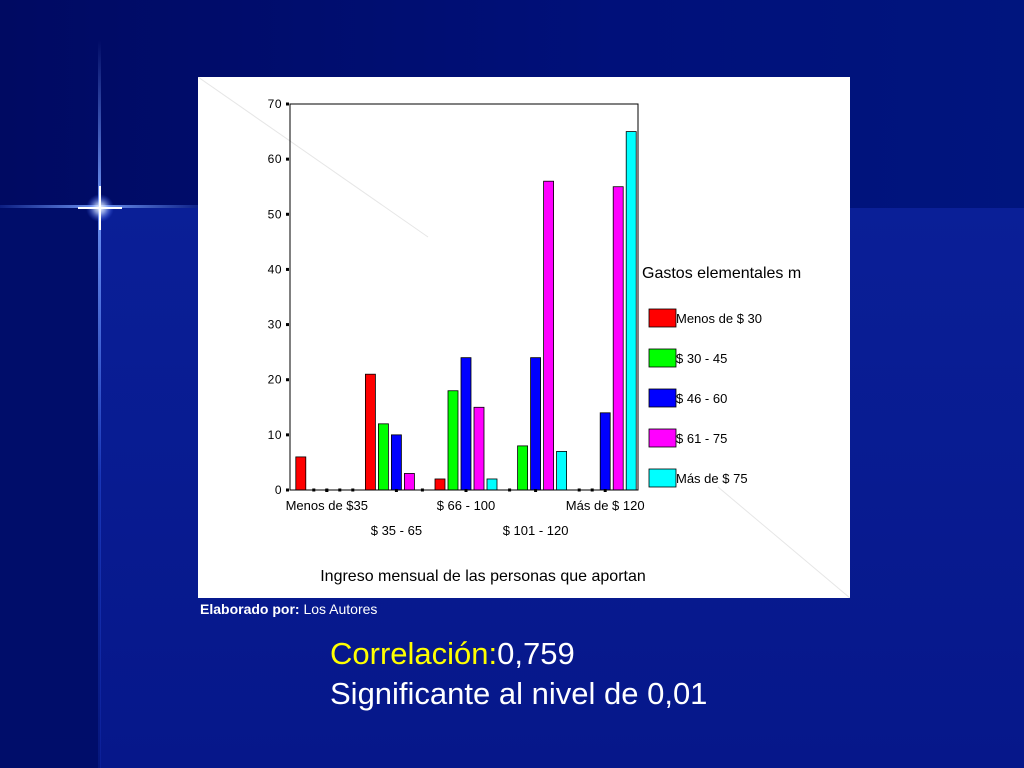 The height and width of the screenshot is (768, 1024). Describe the element at coordinates (250, 609) in the screenshot. I see `credit-label: Elaborado por:` at that location.